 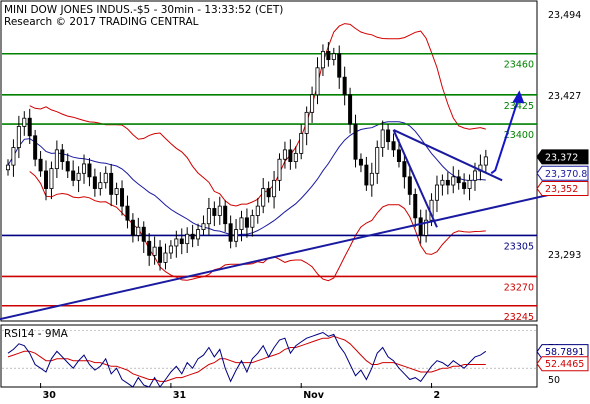 I want to click on level-label: 23460, so click(x=519, y=65).